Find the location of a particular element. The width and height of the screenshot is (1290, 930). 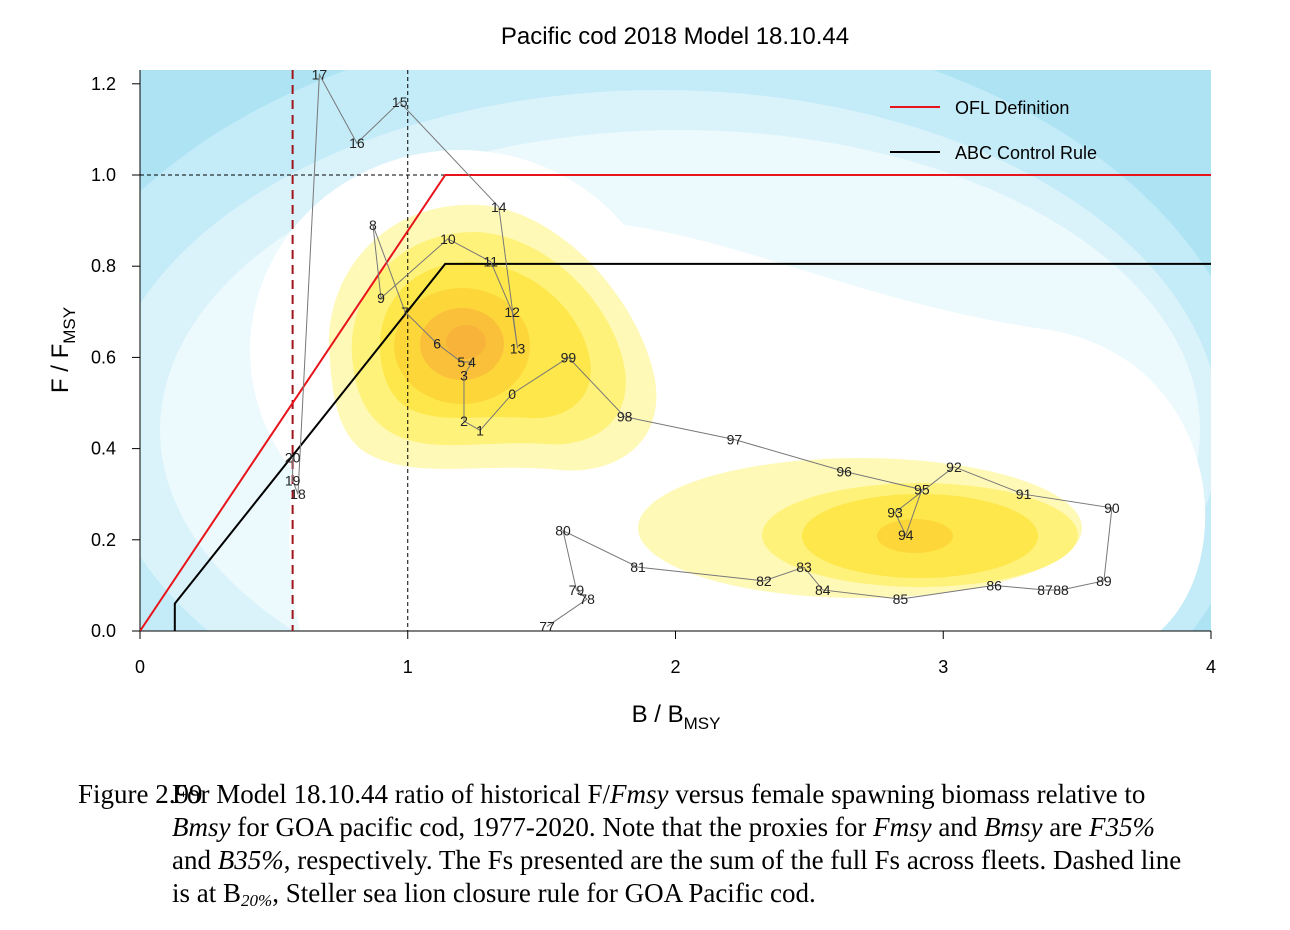

point-label: 13 is located at coordinates (518, 348).